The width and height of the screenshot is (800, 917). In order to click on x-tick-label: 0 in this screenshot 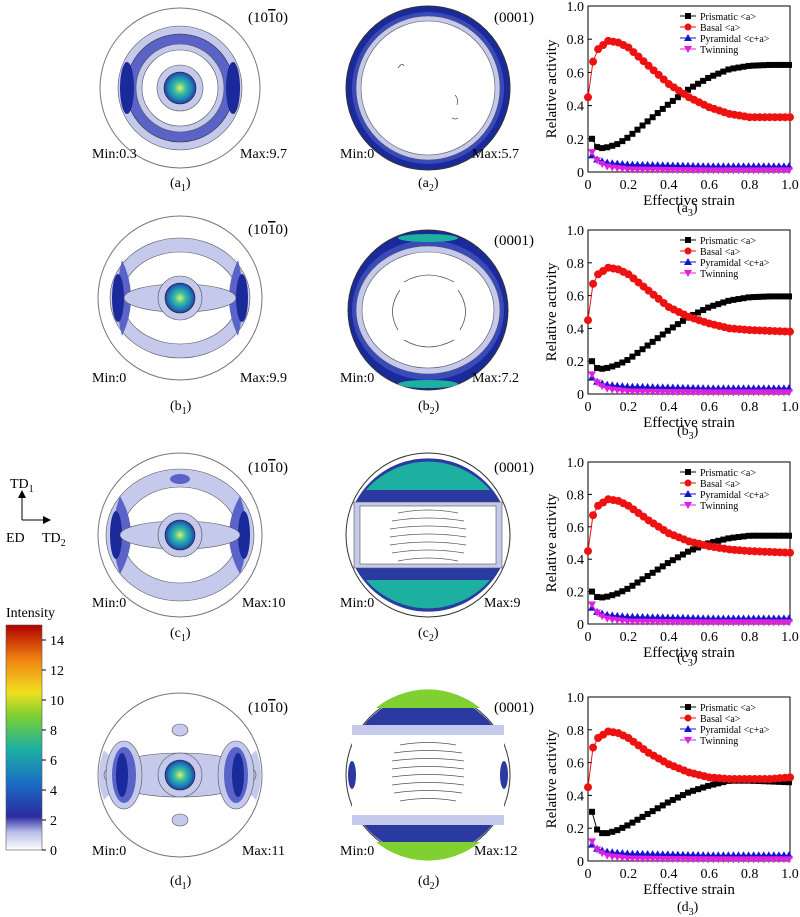, I will do `click(588, 874)`.